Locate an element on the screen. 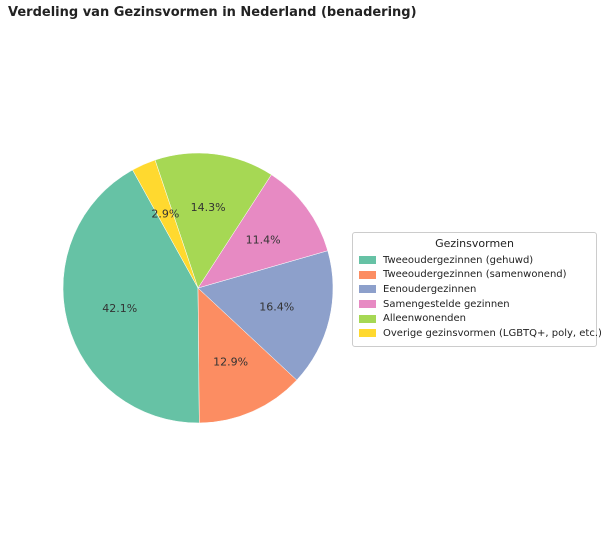 This screenshot has width=604, height=560. legend-item: Samengestelde gezinnen is located at coordinates (474, 304).